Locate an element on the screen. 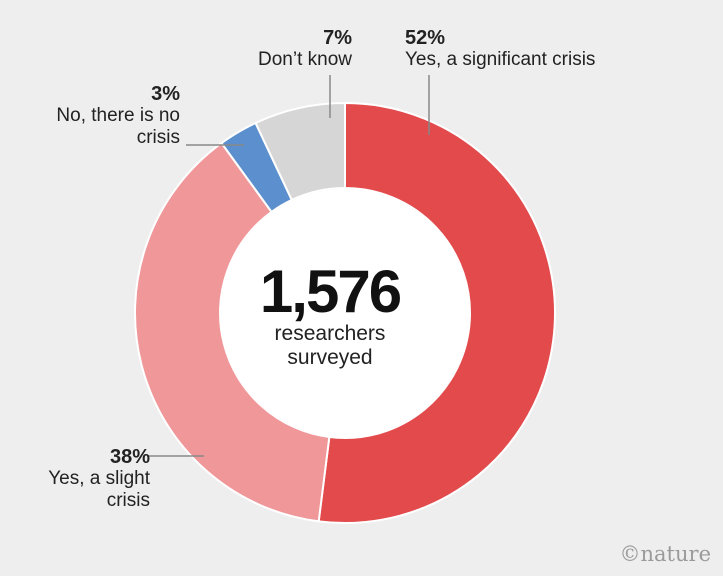 The height and width of the screenshot is (576, 723). label-no-text-1: No, there is no is located at coordinates (118, 115).